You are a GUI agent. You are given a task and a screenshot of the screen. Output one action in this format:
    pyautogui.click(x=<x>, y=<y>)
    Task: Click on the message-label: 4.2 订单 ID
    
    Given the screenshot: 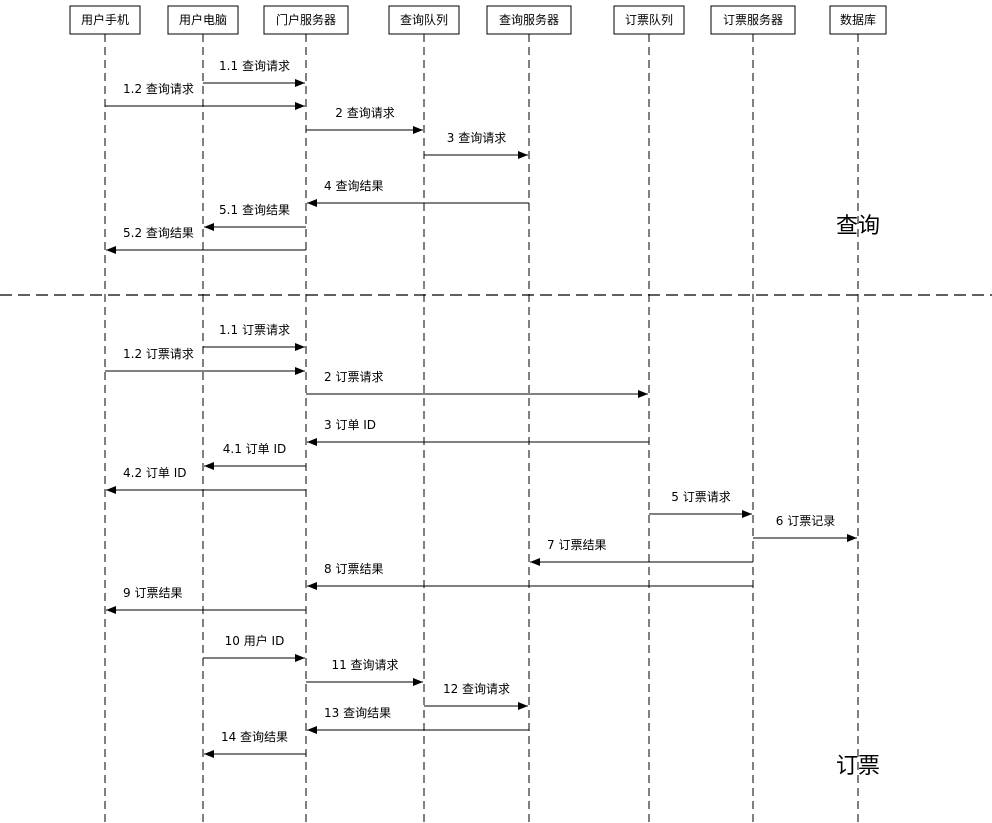 What is the action you would take?
    pyautogui.click(x=155, y=473)
    